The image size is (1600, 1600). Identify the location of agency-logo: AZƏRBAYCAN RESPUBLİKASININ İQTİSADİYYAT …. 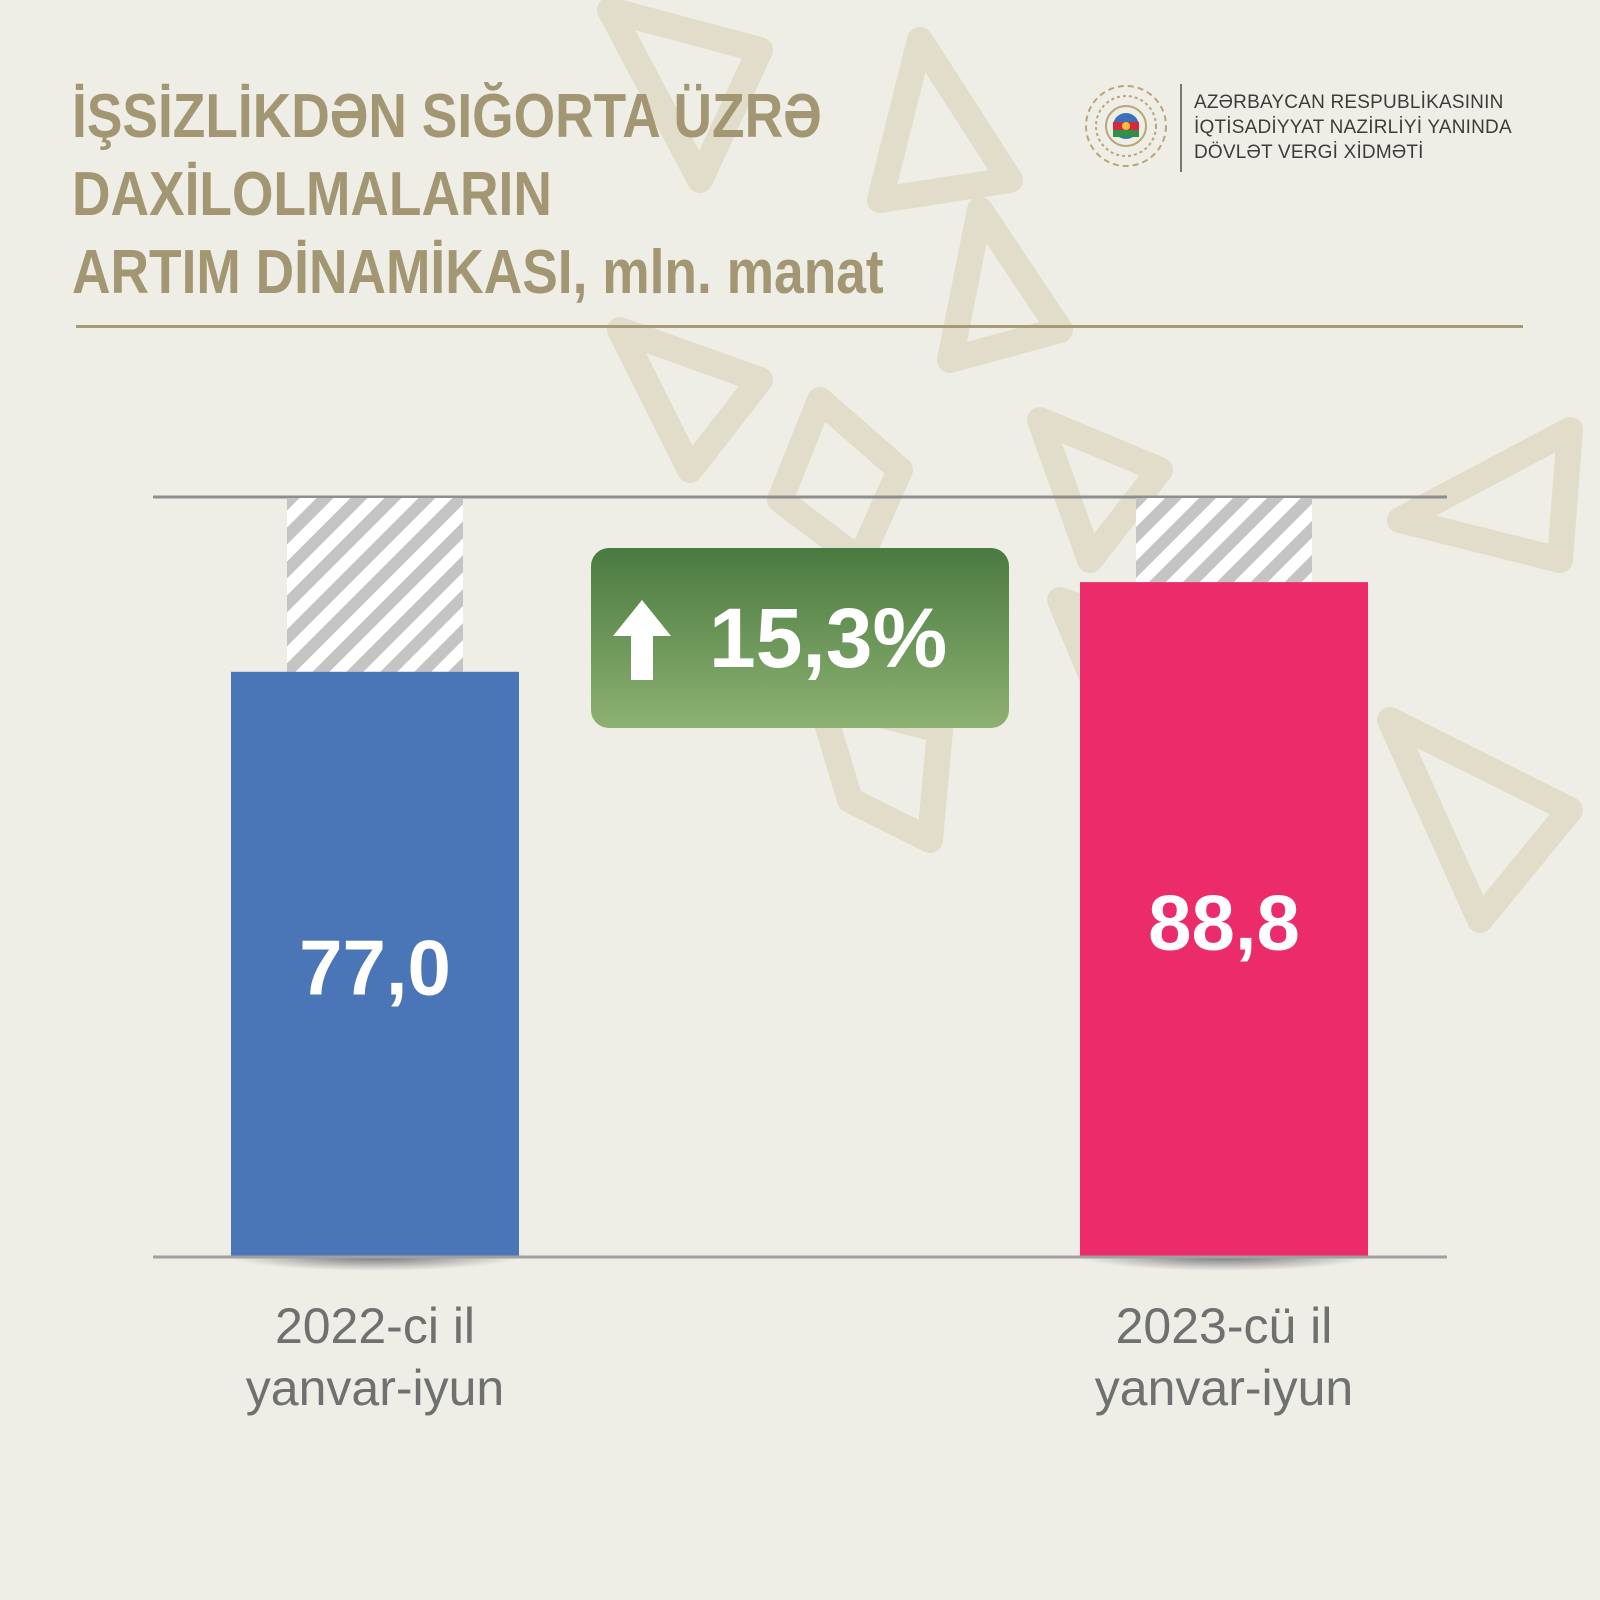
(1330, 130).